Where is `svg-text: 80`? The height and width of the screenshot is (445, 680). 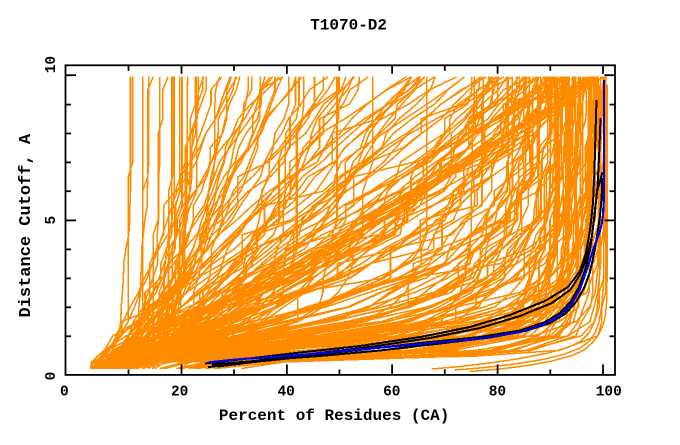 svg-text: 80 is located at coordinates (497, 392).